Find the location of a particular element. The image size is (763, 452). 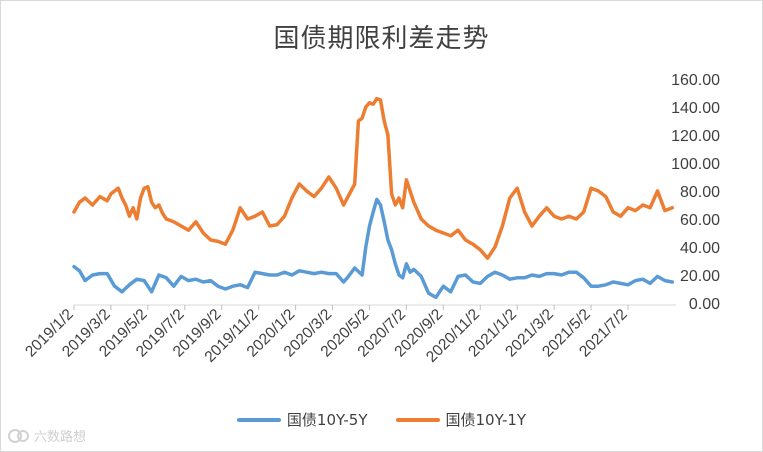

y-tick-label: 100.00 is located at coordinates (695, 164).